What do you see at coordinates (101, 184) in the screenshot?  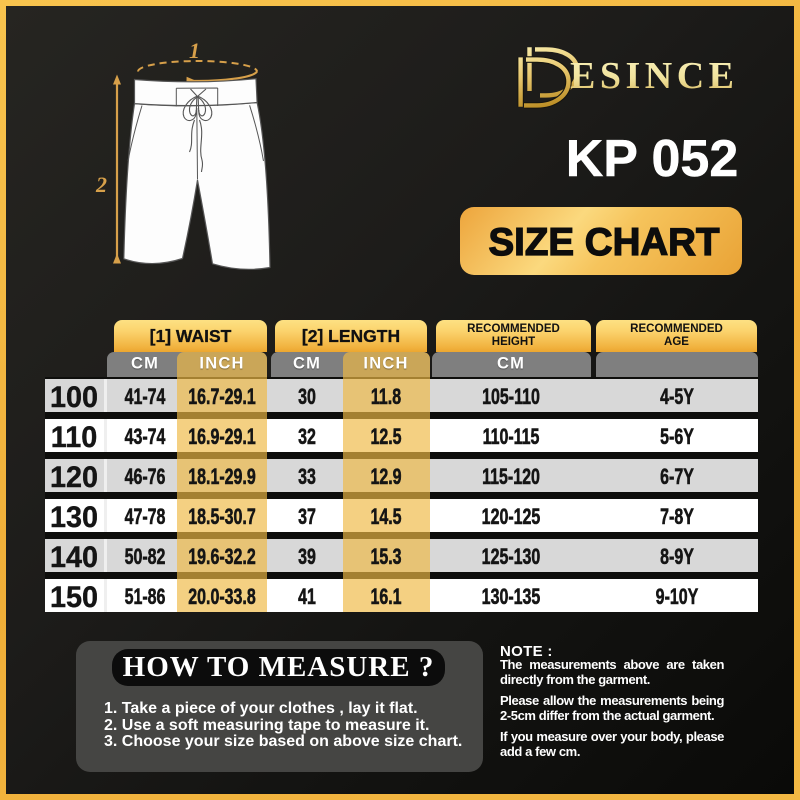 I see `svg-text: 2` at bounding box center [101, 184].